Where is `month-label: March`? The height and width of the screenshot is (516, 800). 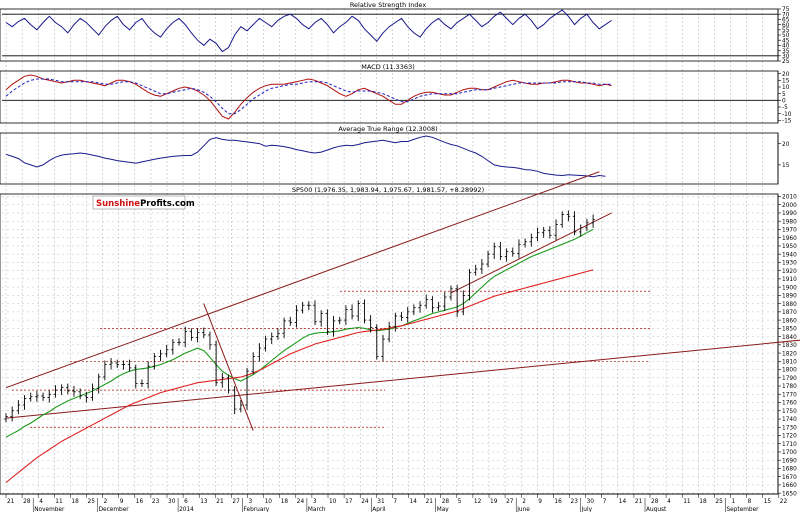
month-label: March is located at coordinates (317, 509).